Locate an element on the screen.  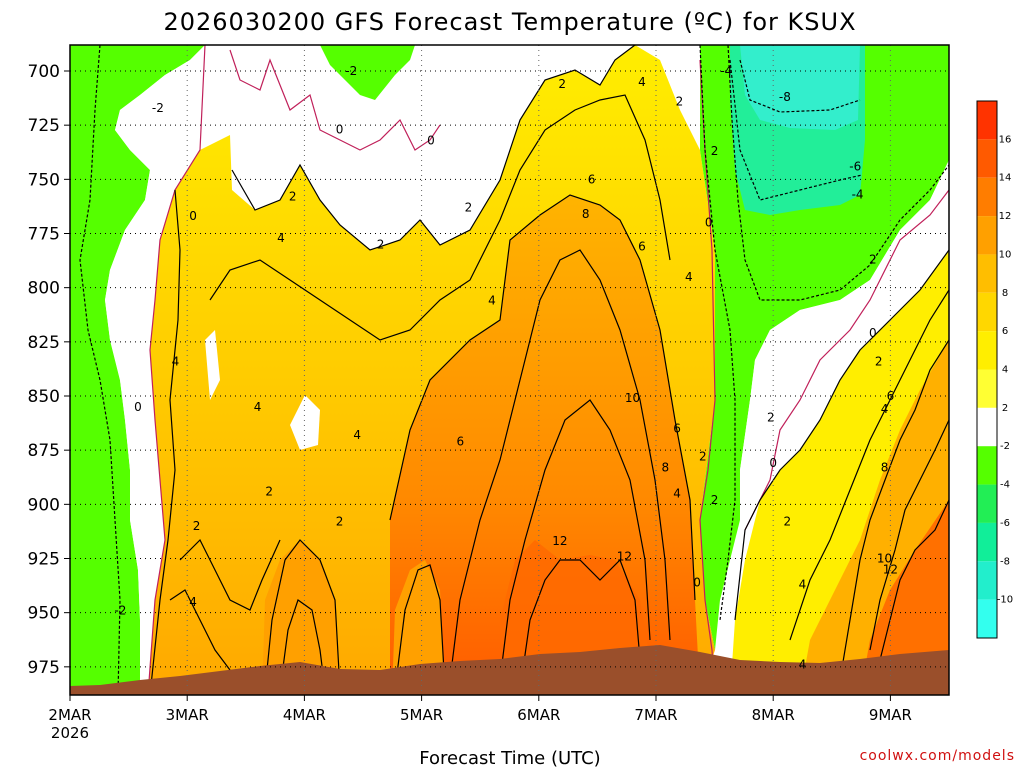
y-tick-label: 725 is located at coordinates (44, 126).